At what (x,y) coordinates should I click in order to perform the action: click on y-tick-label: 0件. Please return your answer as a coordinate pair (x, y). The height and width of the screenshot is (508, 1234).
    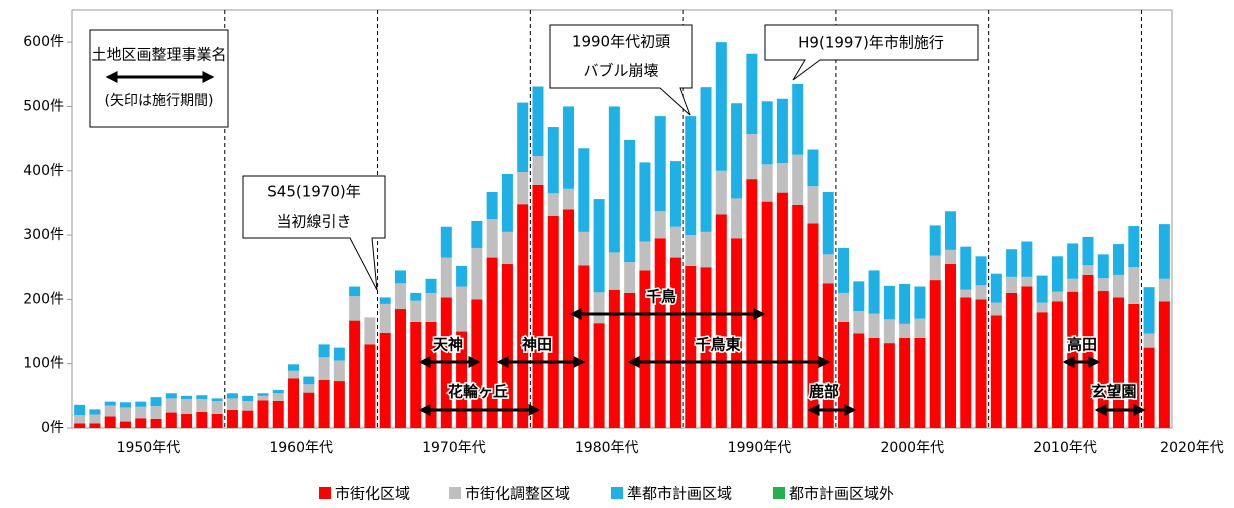
    Looking at the image, I should click on (52, 428).